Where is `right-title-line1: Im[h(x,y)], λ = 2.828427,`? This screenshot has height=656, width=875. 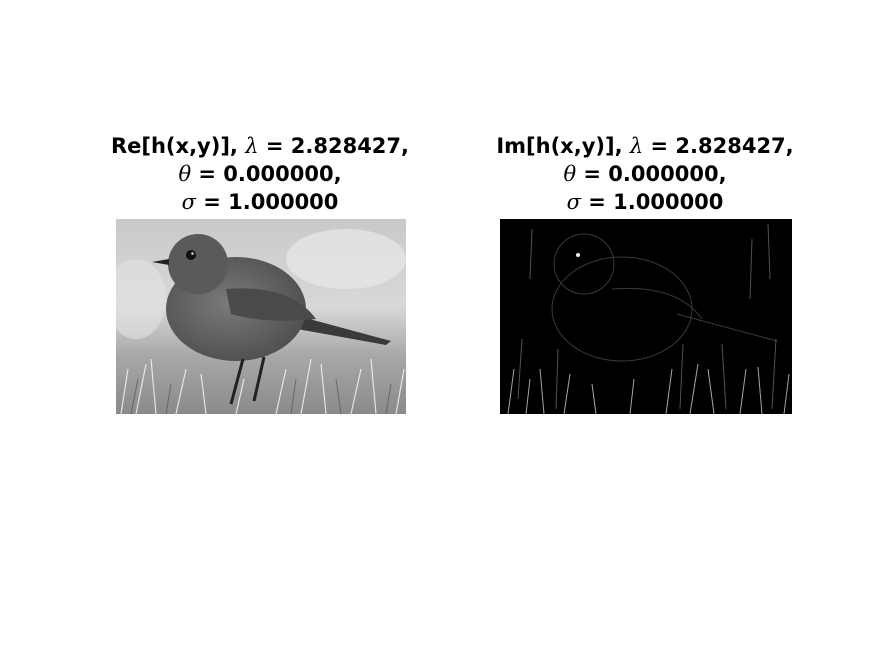
right-title-line1: Im[h(x,y)], λ = 2.828427, is located at coordinates (645, 146).